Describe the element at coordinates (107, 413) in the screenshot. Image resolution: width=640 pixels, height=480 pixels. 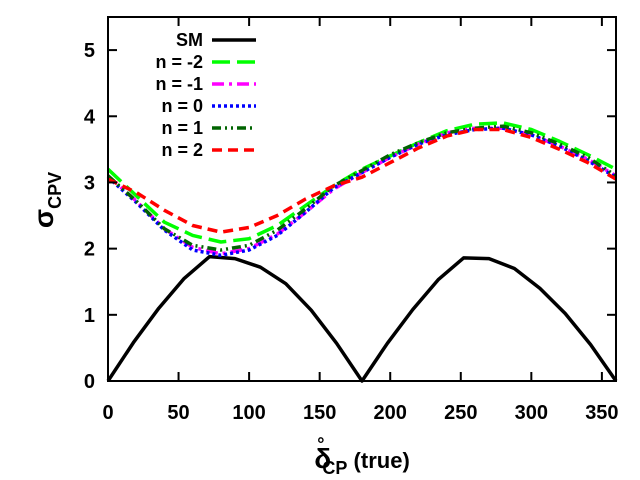
I see `x-tick-label-0: 0` at that location.